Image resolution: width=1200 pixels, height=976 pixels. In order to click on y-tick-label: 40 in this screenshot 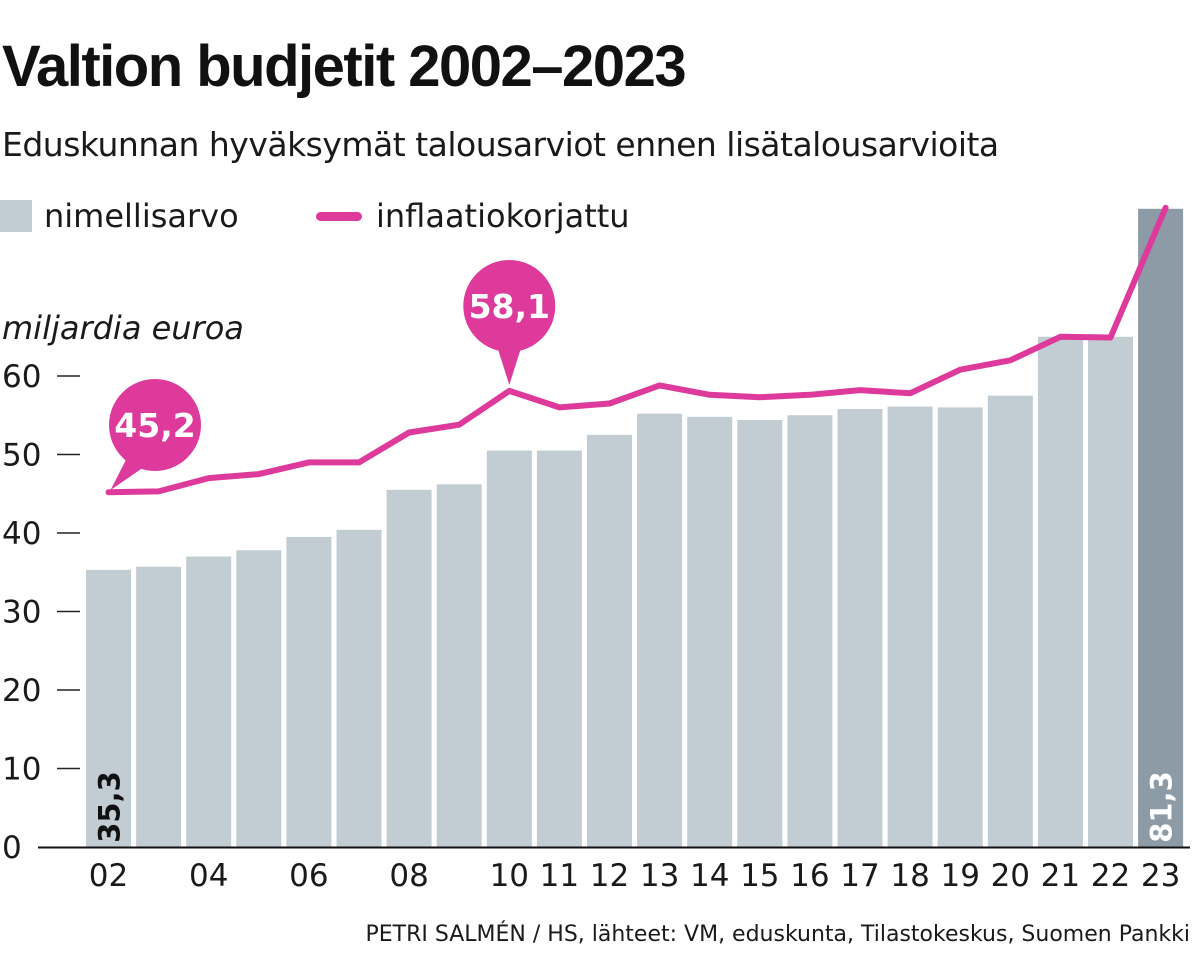, I will do `click(21, 534)`.